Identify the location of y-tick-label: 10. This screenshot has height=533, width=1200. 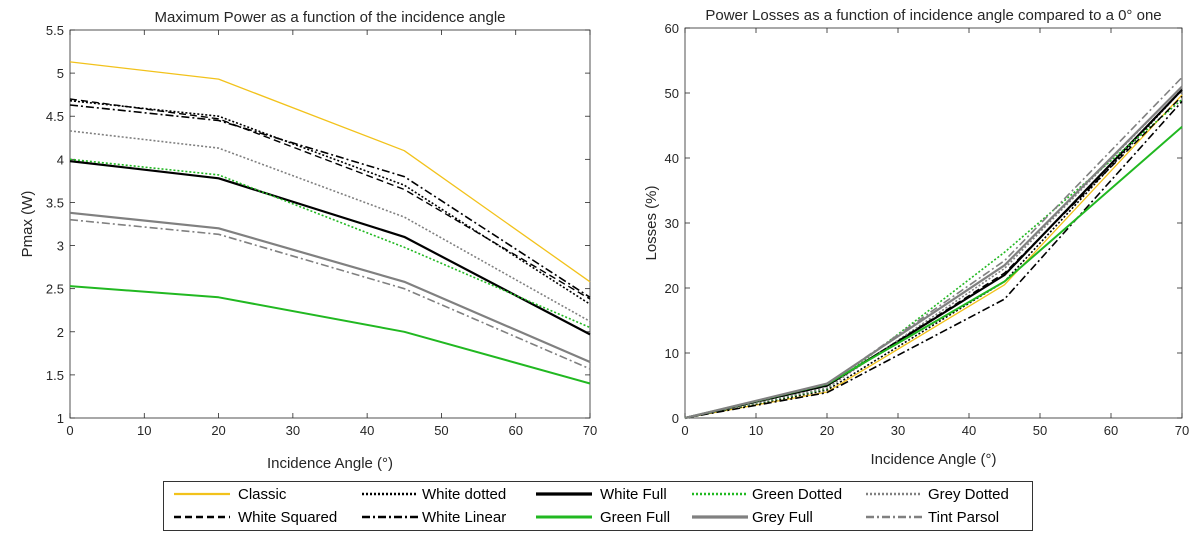
(672, 353).